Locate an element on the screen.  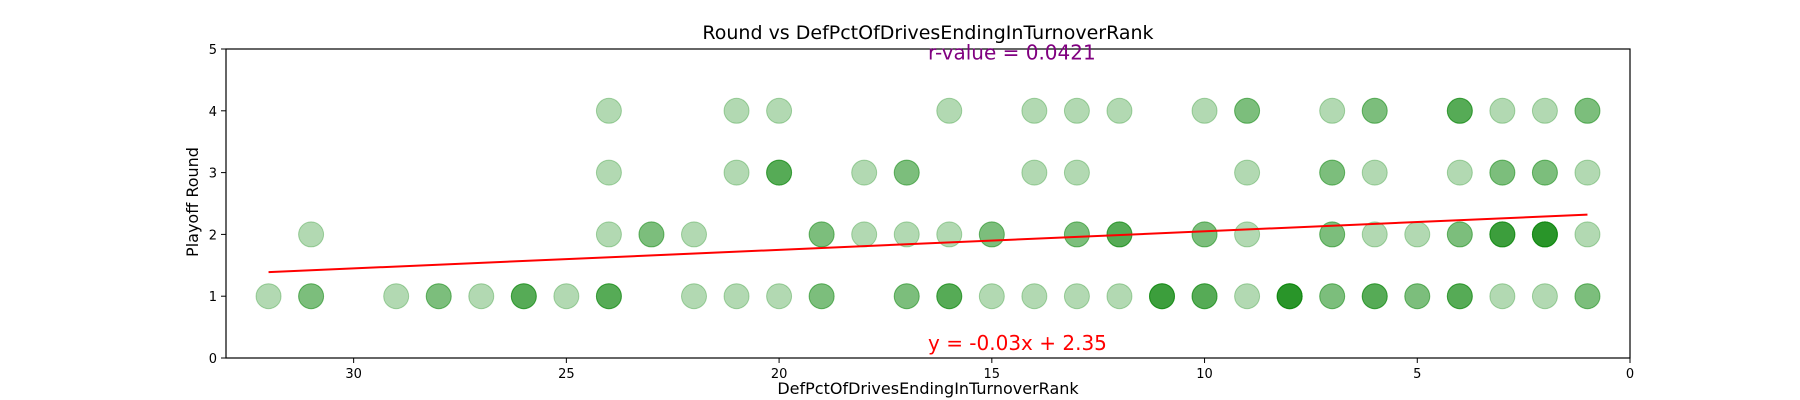
y-axis-label: Playoff Round is located at coordinates (192, 202).